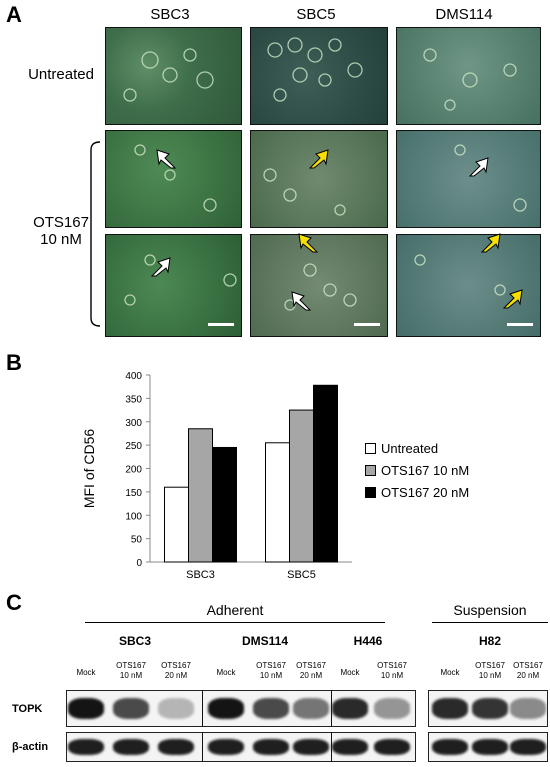 The height and width of the screenshot is (767, 550). What do you see at coordinates (235, 610) in the screenshot?
I see `group-label-adherent: Adherent` at bounding box center [235, 610].